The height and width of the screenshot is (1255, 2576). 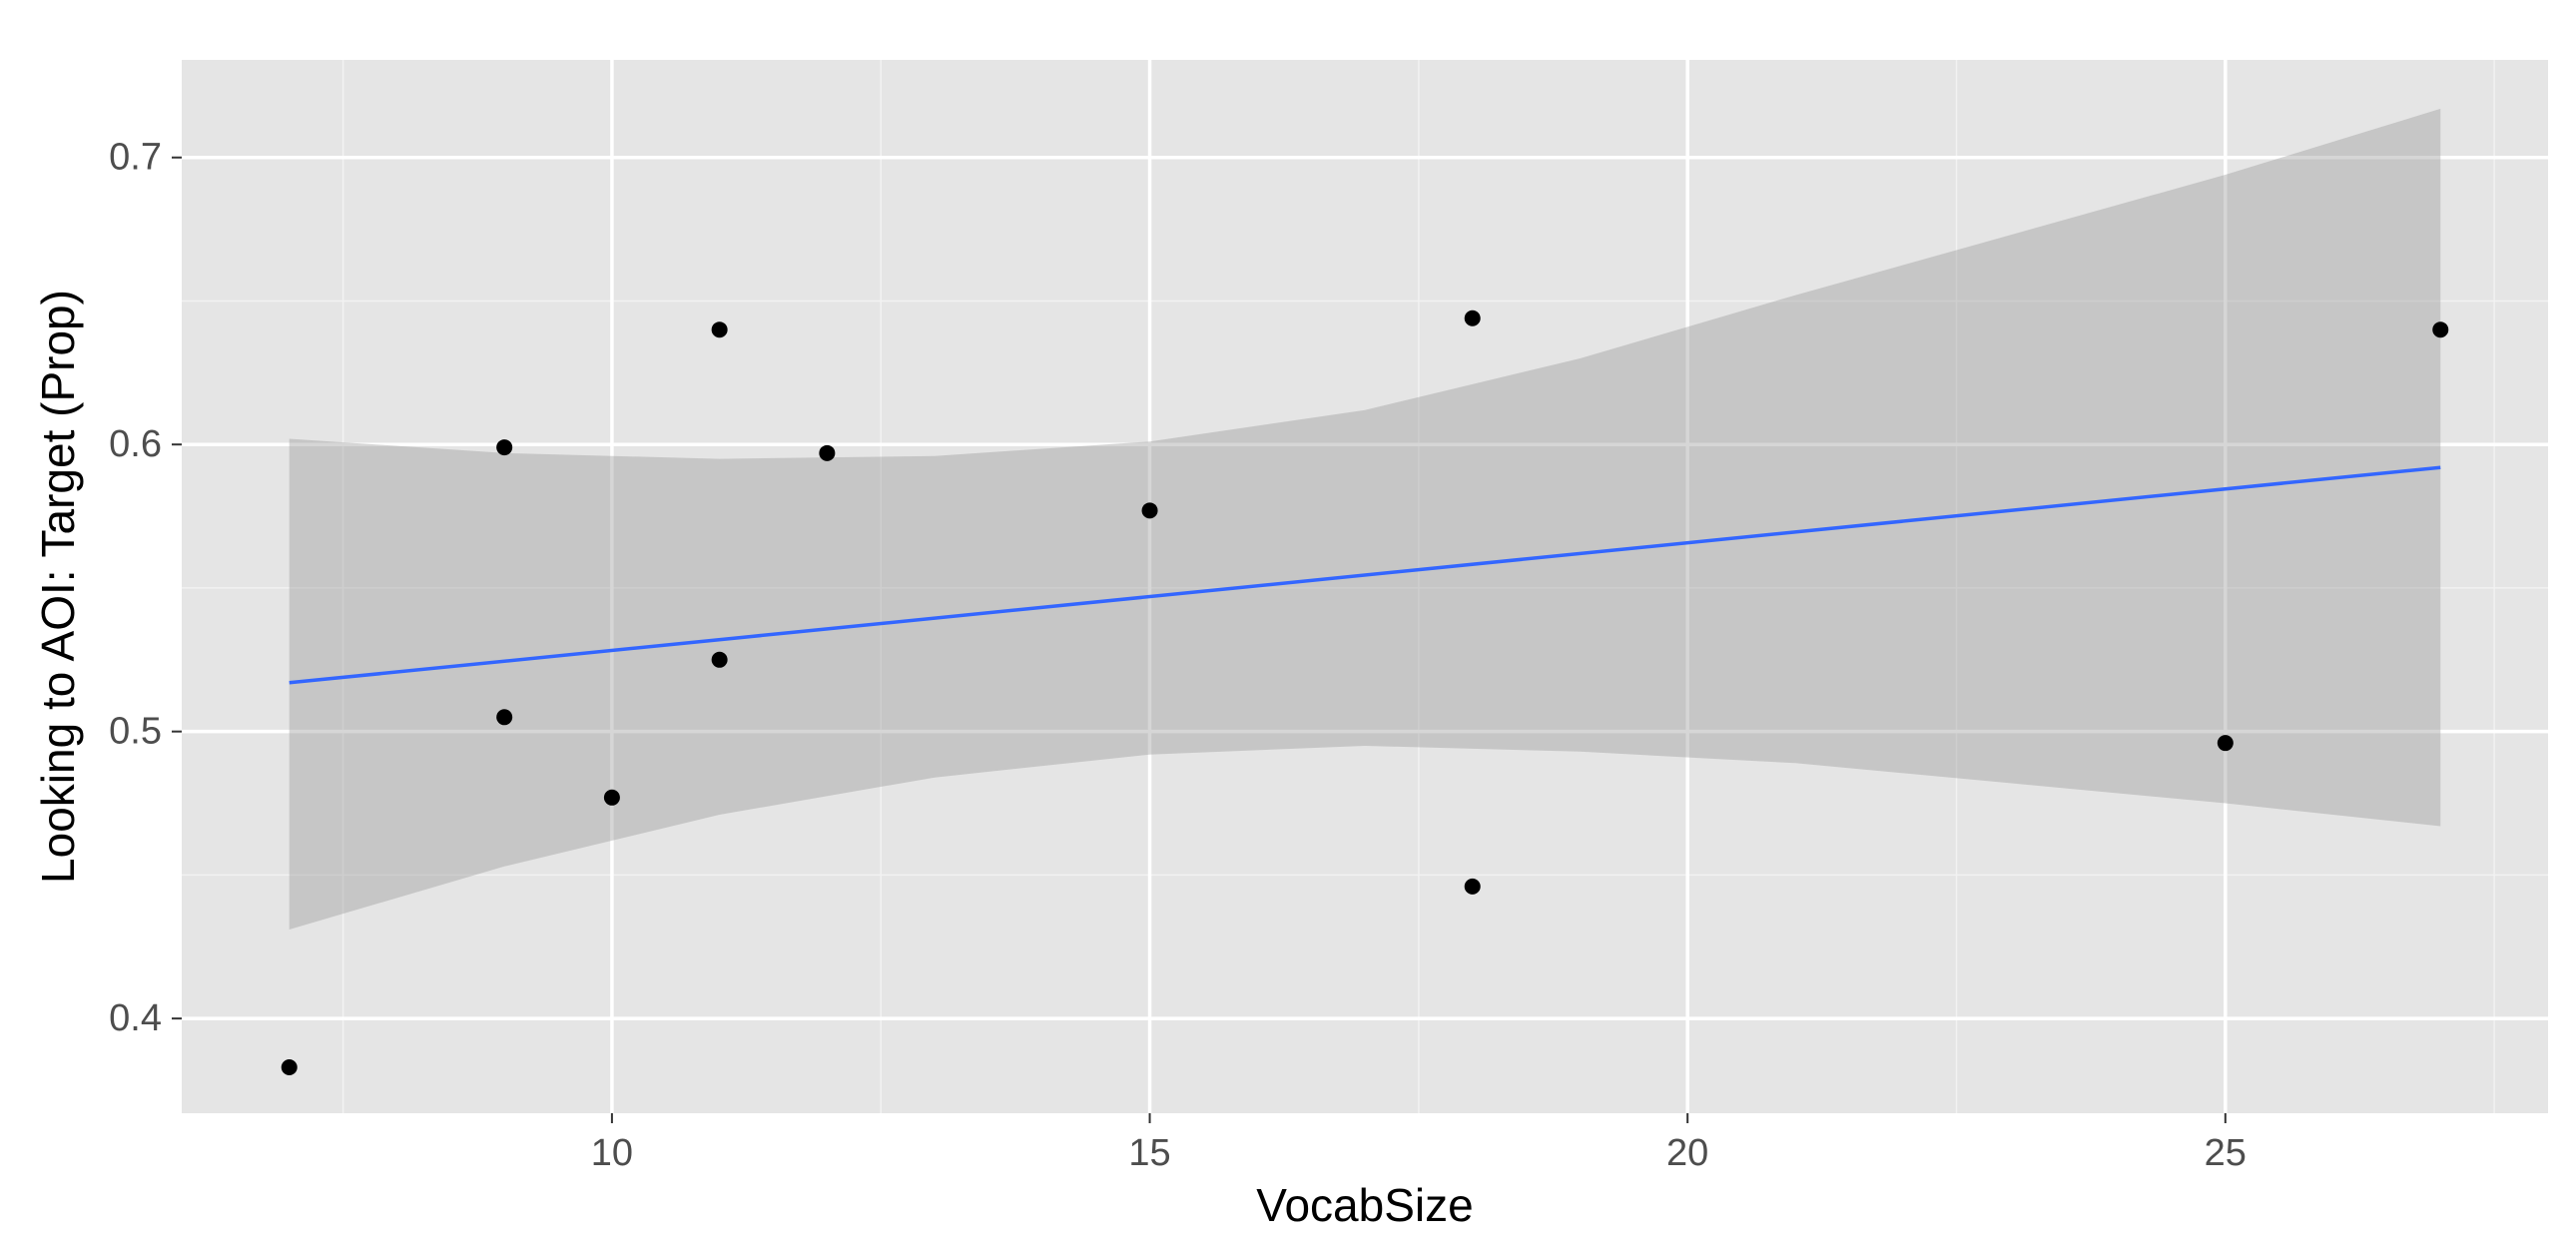 What do you see at coordinates (2226, 1153) in the screenshot?
I see `x-tick-label: 25` at bounding box center [2226, 1153].